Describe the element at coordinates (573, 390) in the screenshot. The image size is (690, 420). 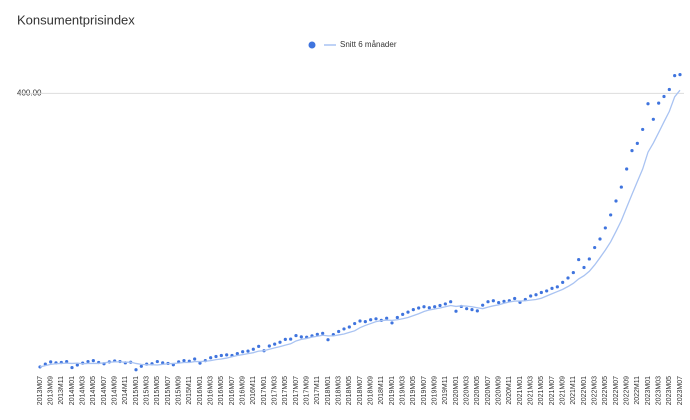
I see `x-tick-label: 2021M11` at that location.